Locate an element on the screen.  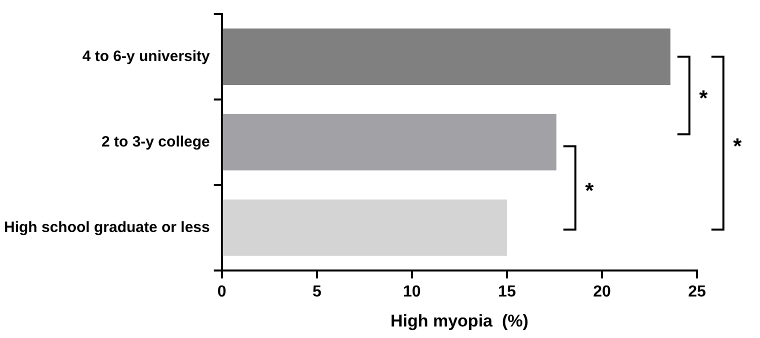
y-tick-label: High school graduate or less is located at coordinates (107, 227).